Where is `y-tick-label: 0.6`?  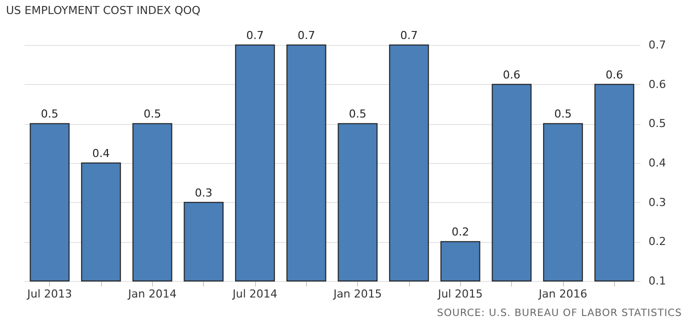 y-tick-label: 0.6 is located at coordinates (657, 84).